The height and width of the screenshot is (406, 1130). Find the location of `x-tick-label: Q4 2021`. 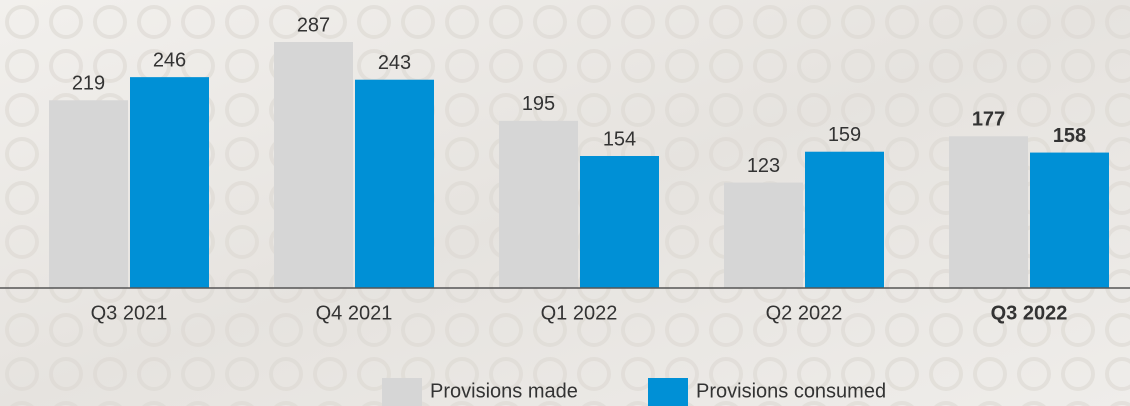

x-tick-label: Q4 2021 is located at coordinates (354, 313).